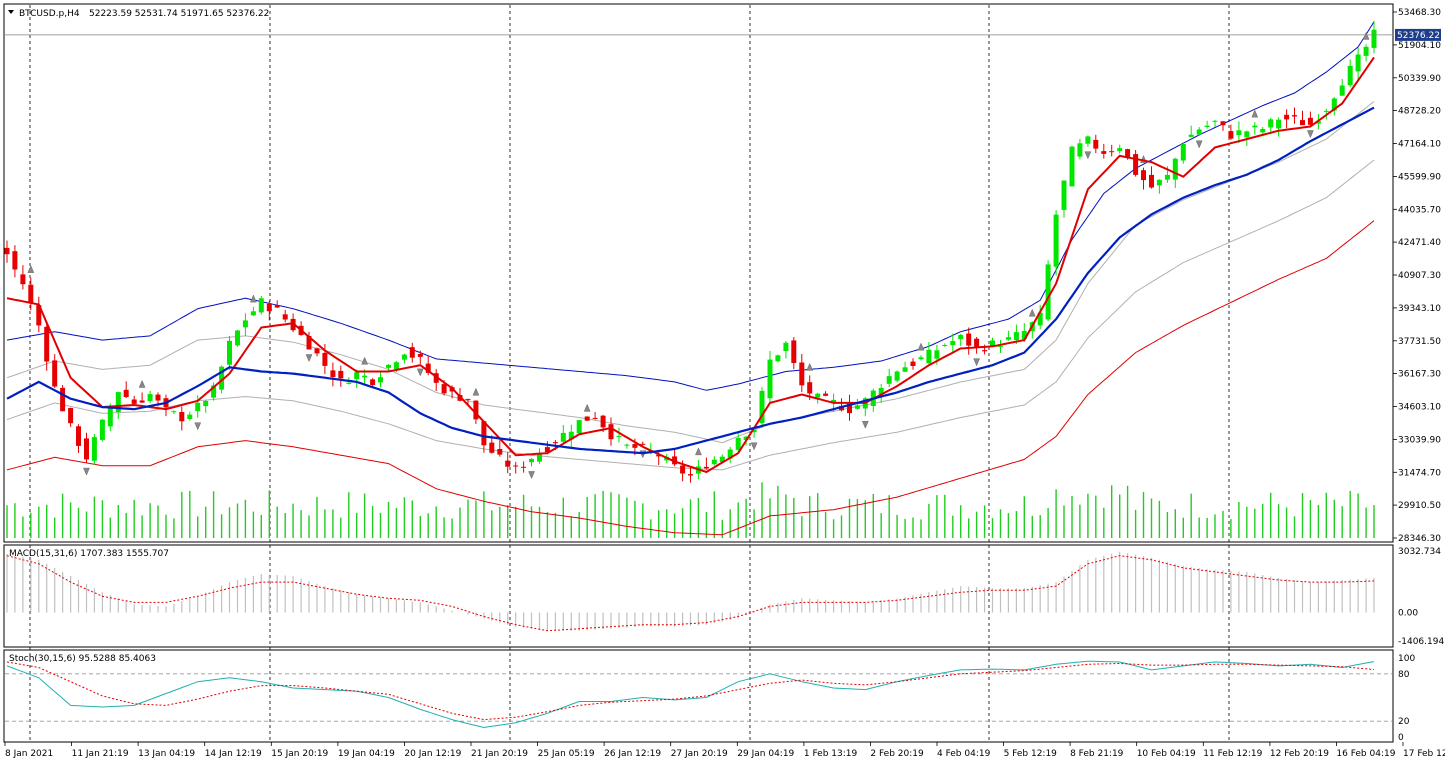 The image size is (1445, 767). I want to click on stoch-main-line, so click(690, 694).